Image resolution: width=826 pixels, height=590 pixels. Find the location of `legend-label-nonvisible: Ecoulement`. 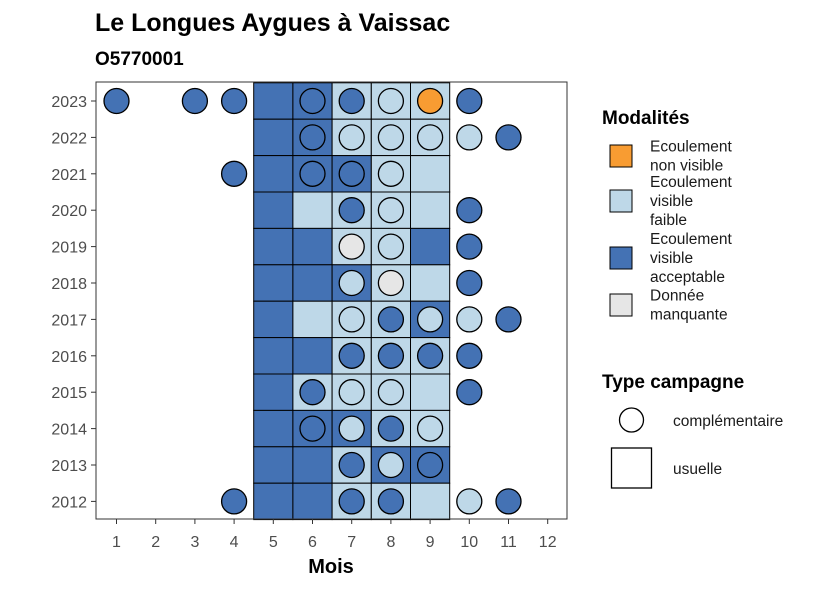

legend-label-nonvisible: Ecoulement is located at coordinates (691, 147).